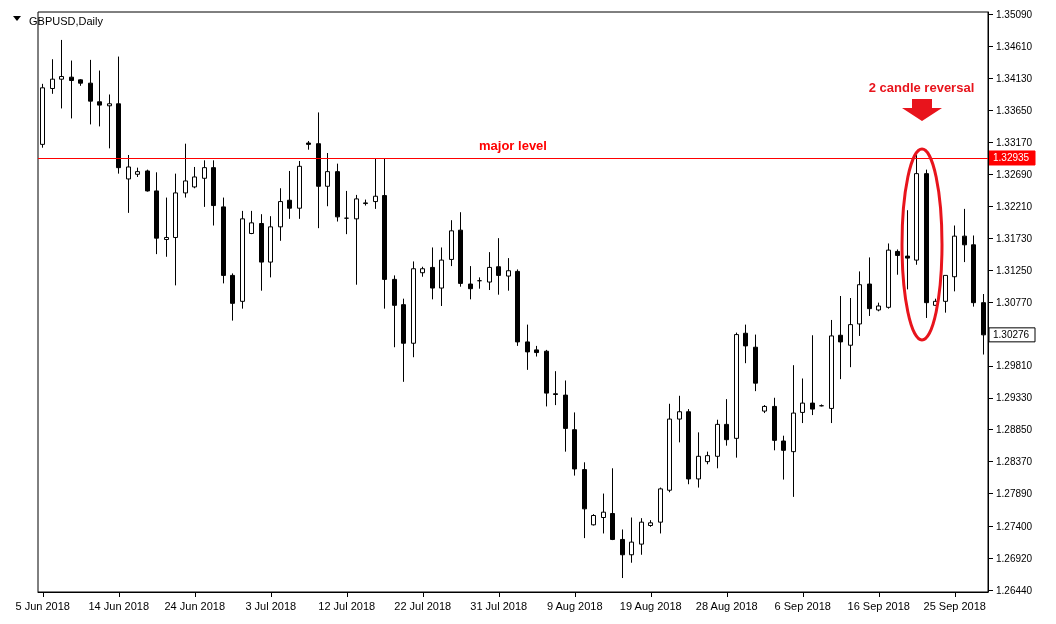  Describe the element at coordinates (1014, 558) in the screenshot. I see `y-tick-label: 1.26920` at that location.